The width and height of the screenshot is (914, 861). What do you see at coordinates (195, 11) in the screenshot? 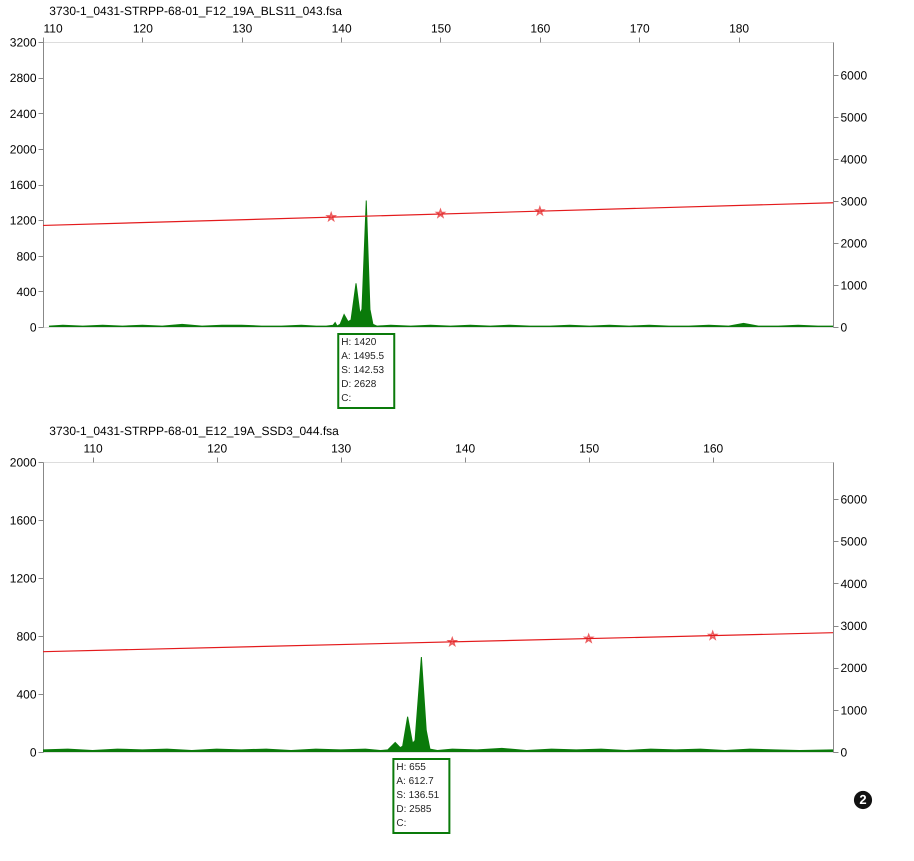
I see `chart-title: 3730-1_0431-STRPP-68-01_F12_19A_BLS11_043.fsa` at bounding box center [195, 11].